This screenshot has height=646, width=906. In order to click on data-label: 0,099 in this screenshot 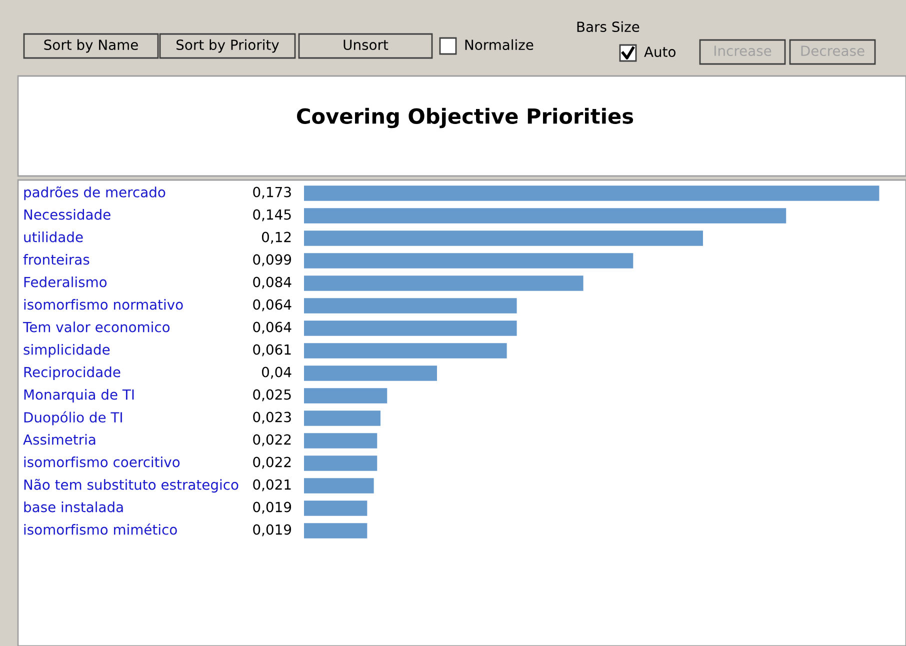, I will do `click(272, 260)`.